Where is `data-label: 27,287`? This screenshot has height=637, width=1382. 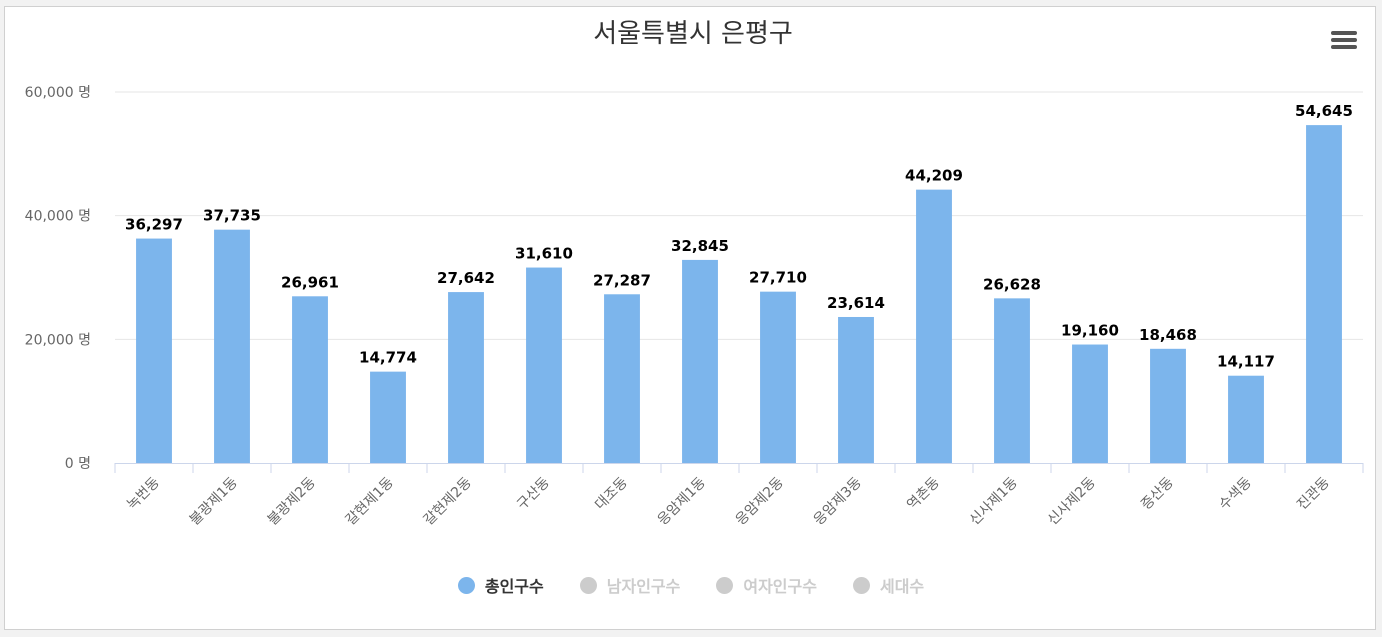
data-label: 27,287 is located at coordinates (622, 280).